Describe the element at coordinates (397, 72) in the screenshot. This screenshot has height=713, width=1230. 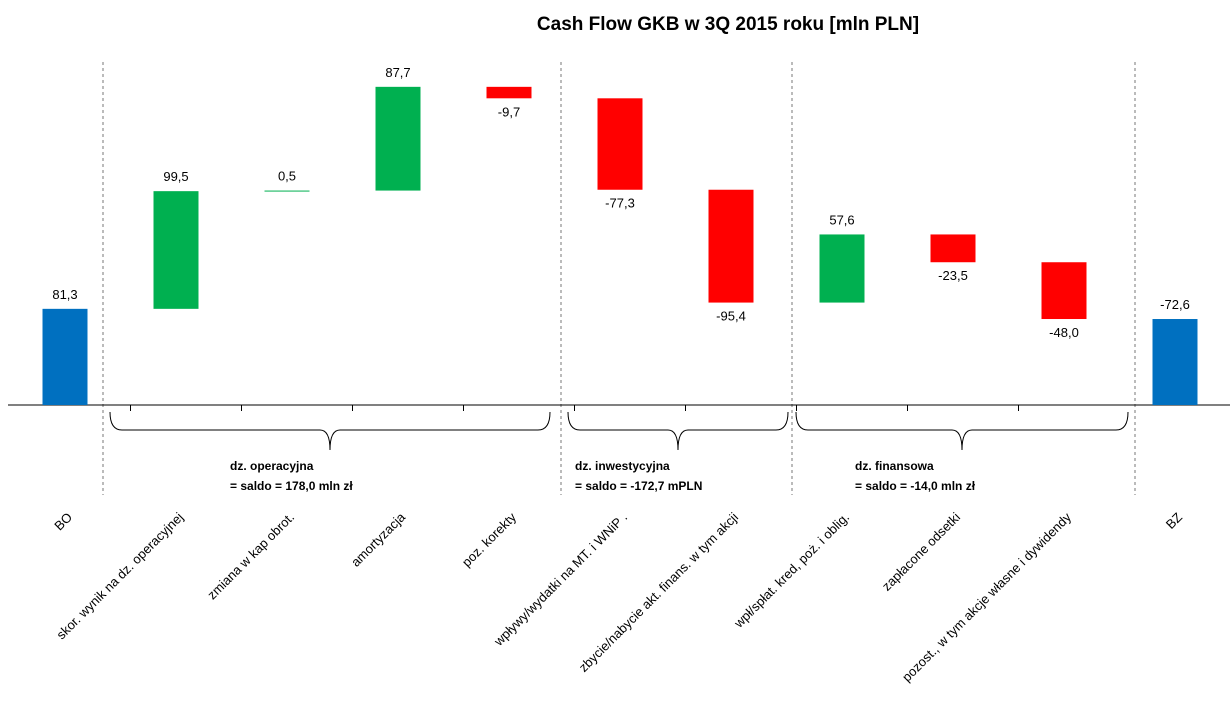
I see `value-label: 87,7` at that location.